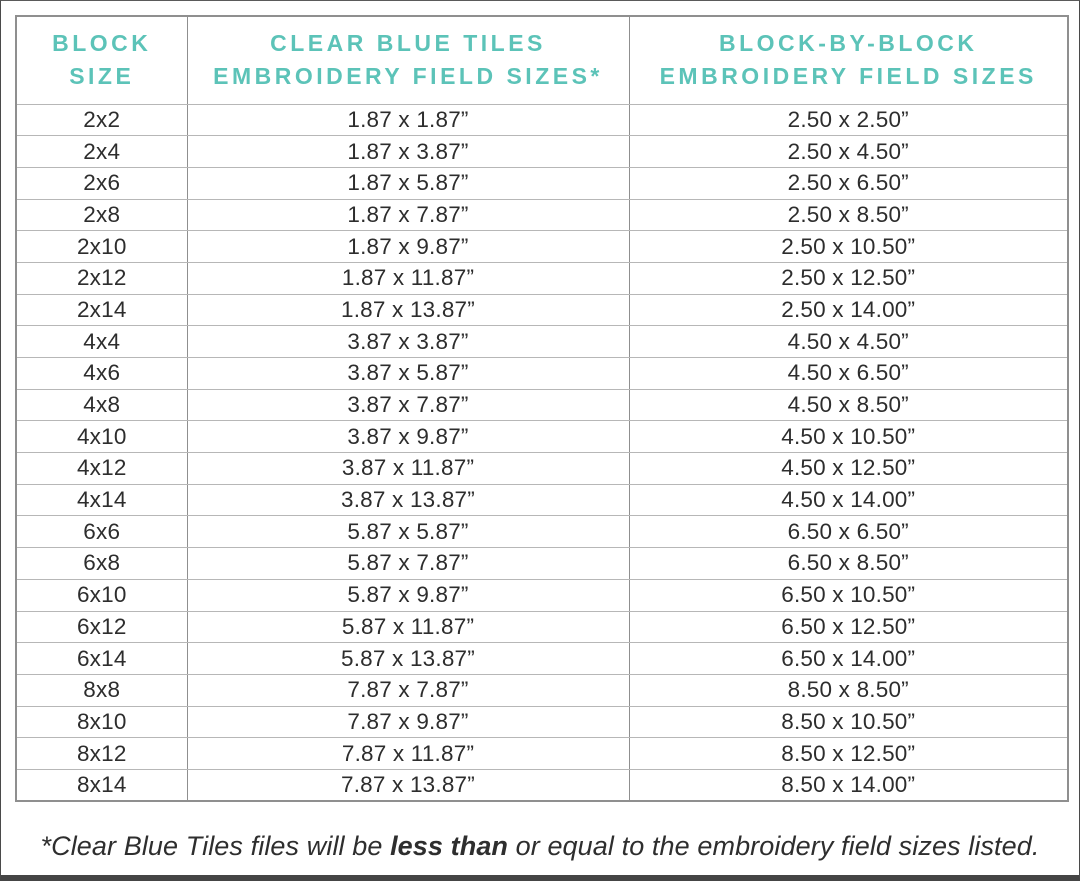 This screenshot has height=881, width=1080. I want to click on cell-block-by-block-size: 6.50 x 10.50”, so click(848, 595).